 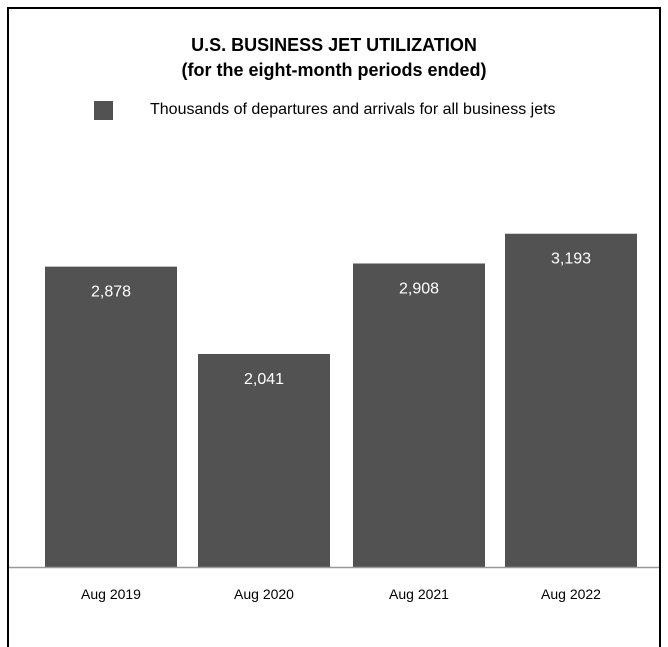 What do you see at coordinates (571, 594) in the screenshot?
I see `x-tick-label: Aug 2022` at bounding box center [571, 594].